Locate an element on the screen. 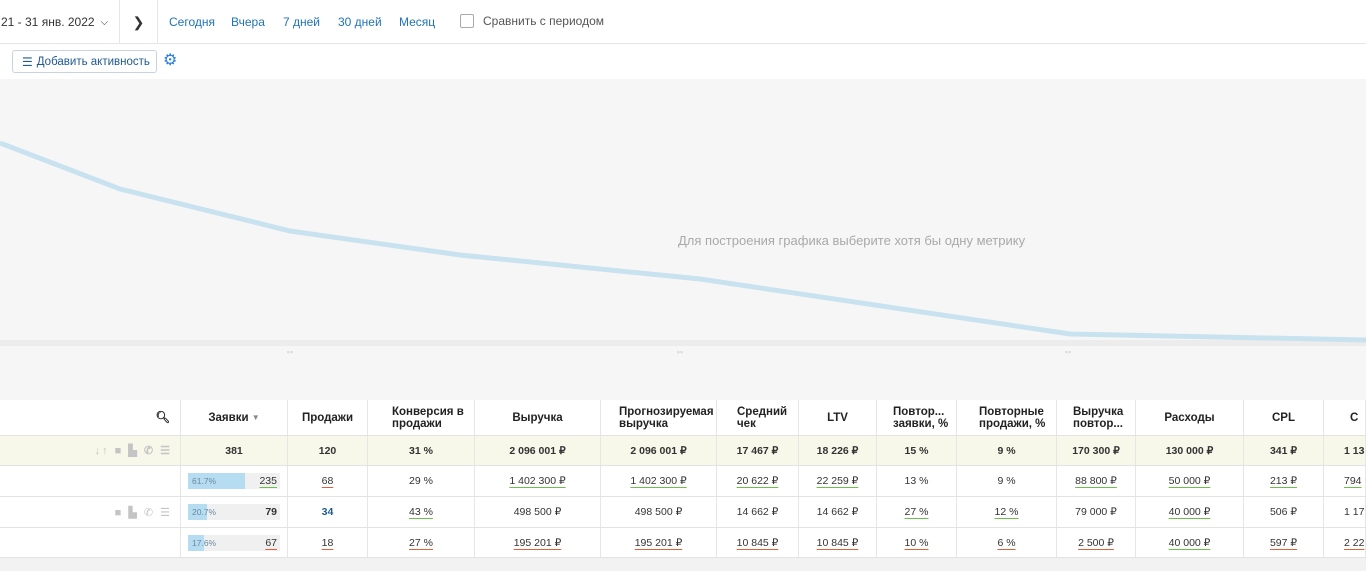 The height and width of the screenshot is (571, 1366). col-leads: Заявки ▼ is located at coordinates (234, 417).